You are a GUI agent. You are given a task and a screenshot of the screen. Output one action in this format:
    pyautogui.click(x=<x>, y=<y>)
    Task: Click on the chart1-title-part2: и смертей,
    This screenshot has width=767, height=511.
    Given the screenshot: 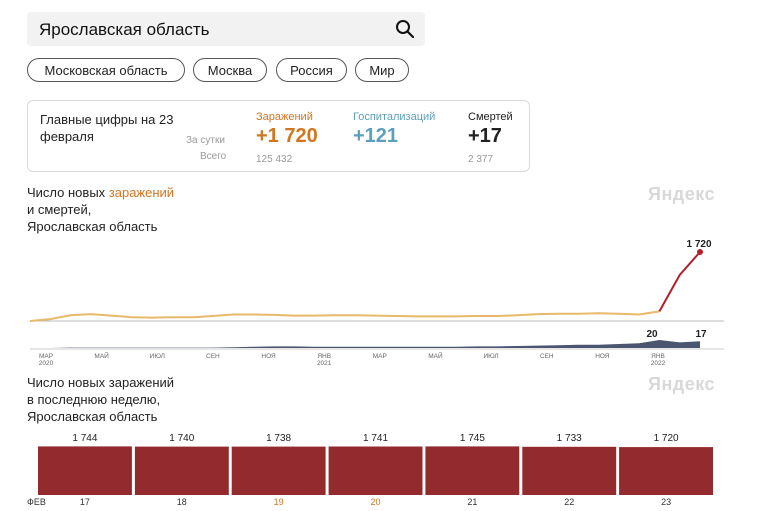 What is the action you would take?
    pyautogui.click(x=59, y=209)
    